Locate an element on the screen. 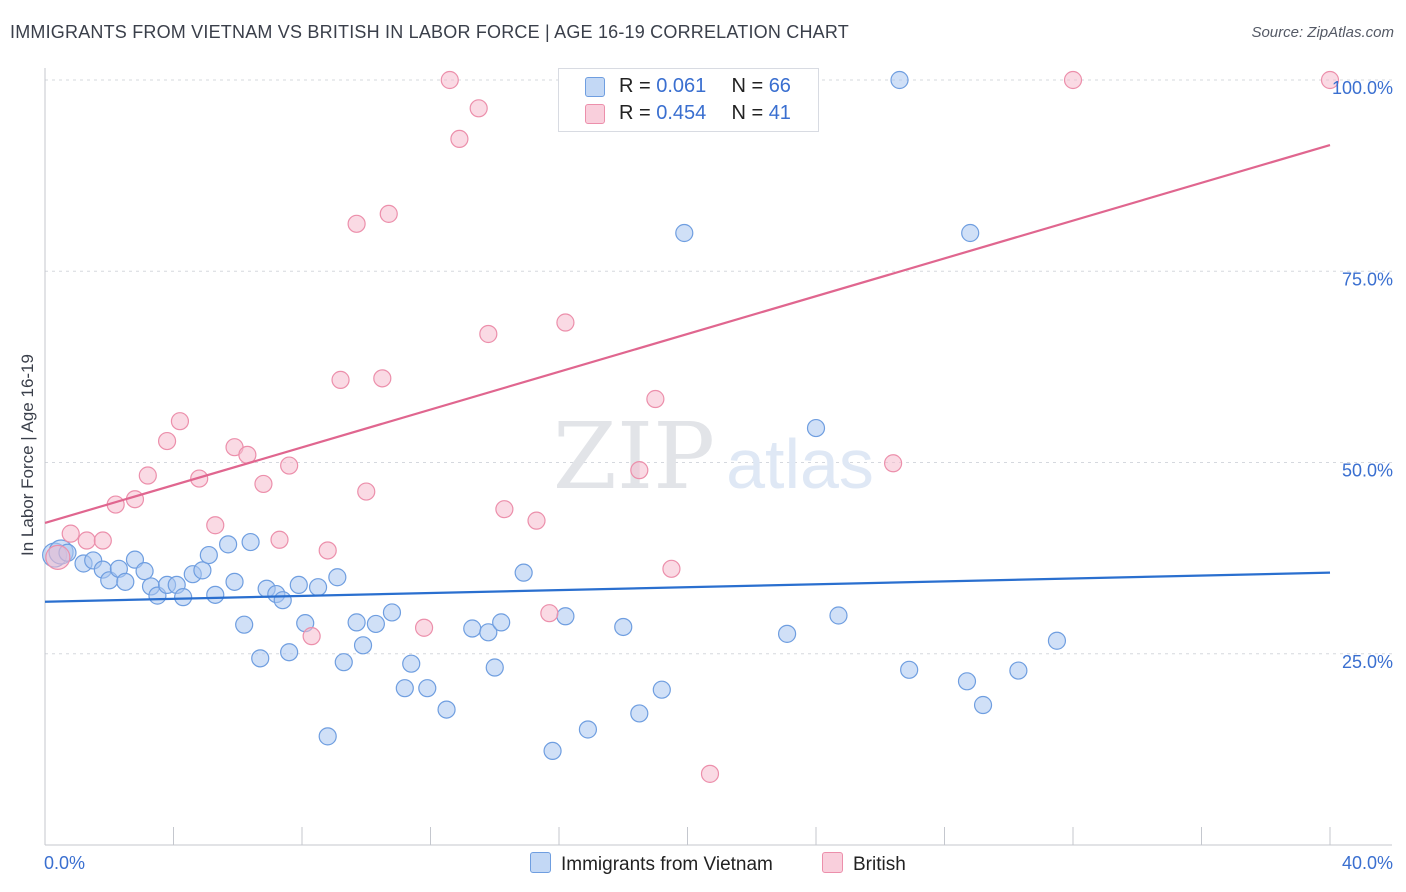 This screenshot has height=892, width=1406. watermark-zip: ZIP is located at coordinates (634, 456).